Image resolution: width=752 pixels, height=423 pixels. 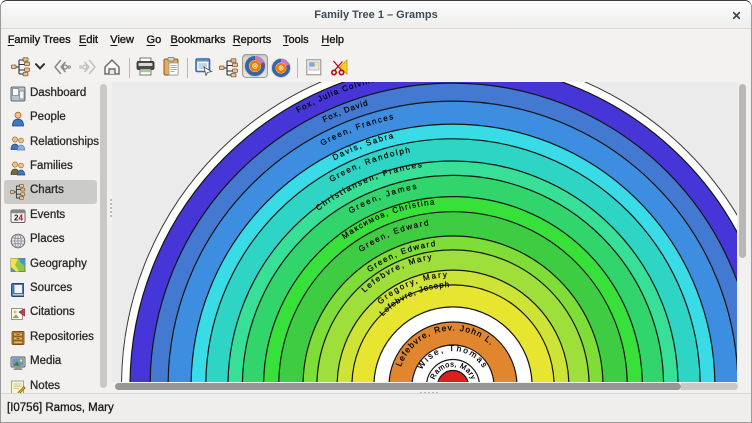 What do you see at coordinates (18, 218) in the screenshot?
I see `svg-text: 24` at bounding box center [18, 218].